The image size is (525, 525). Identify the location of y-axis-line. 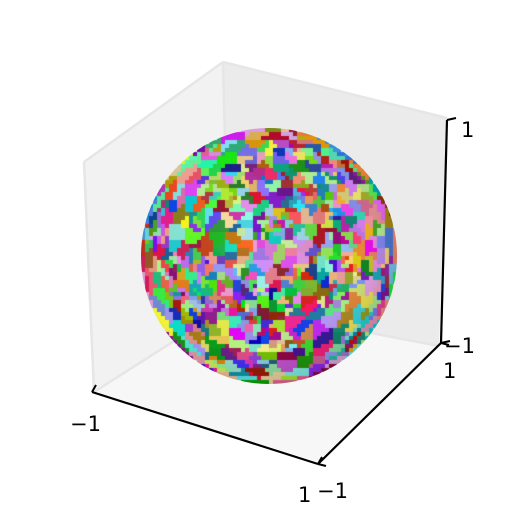
(379, 403).